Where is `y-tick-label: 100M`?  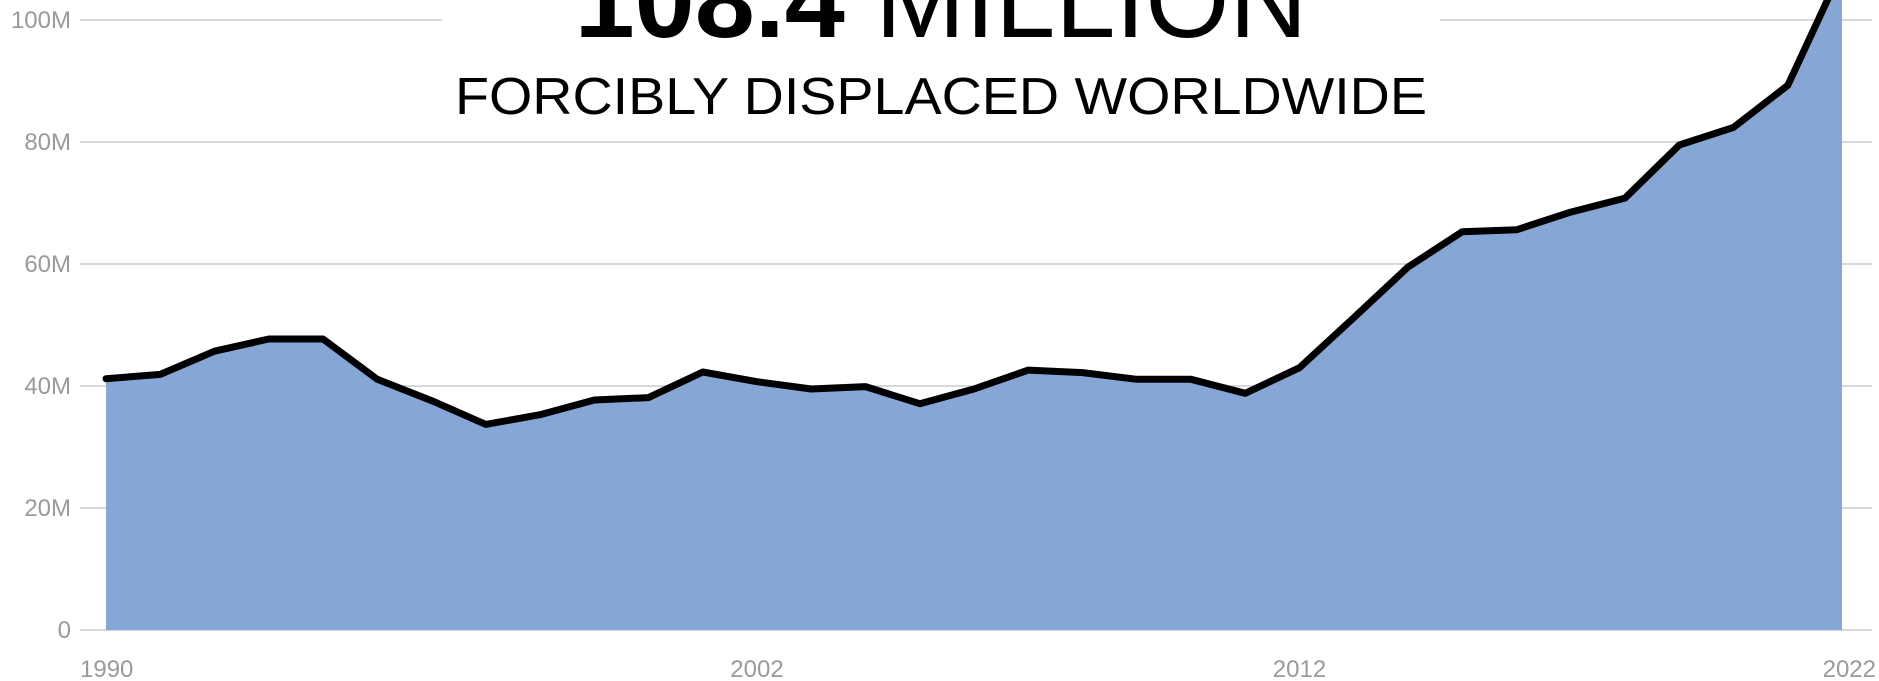 y-tick-label: 100M is located at coordinates (41, 20).